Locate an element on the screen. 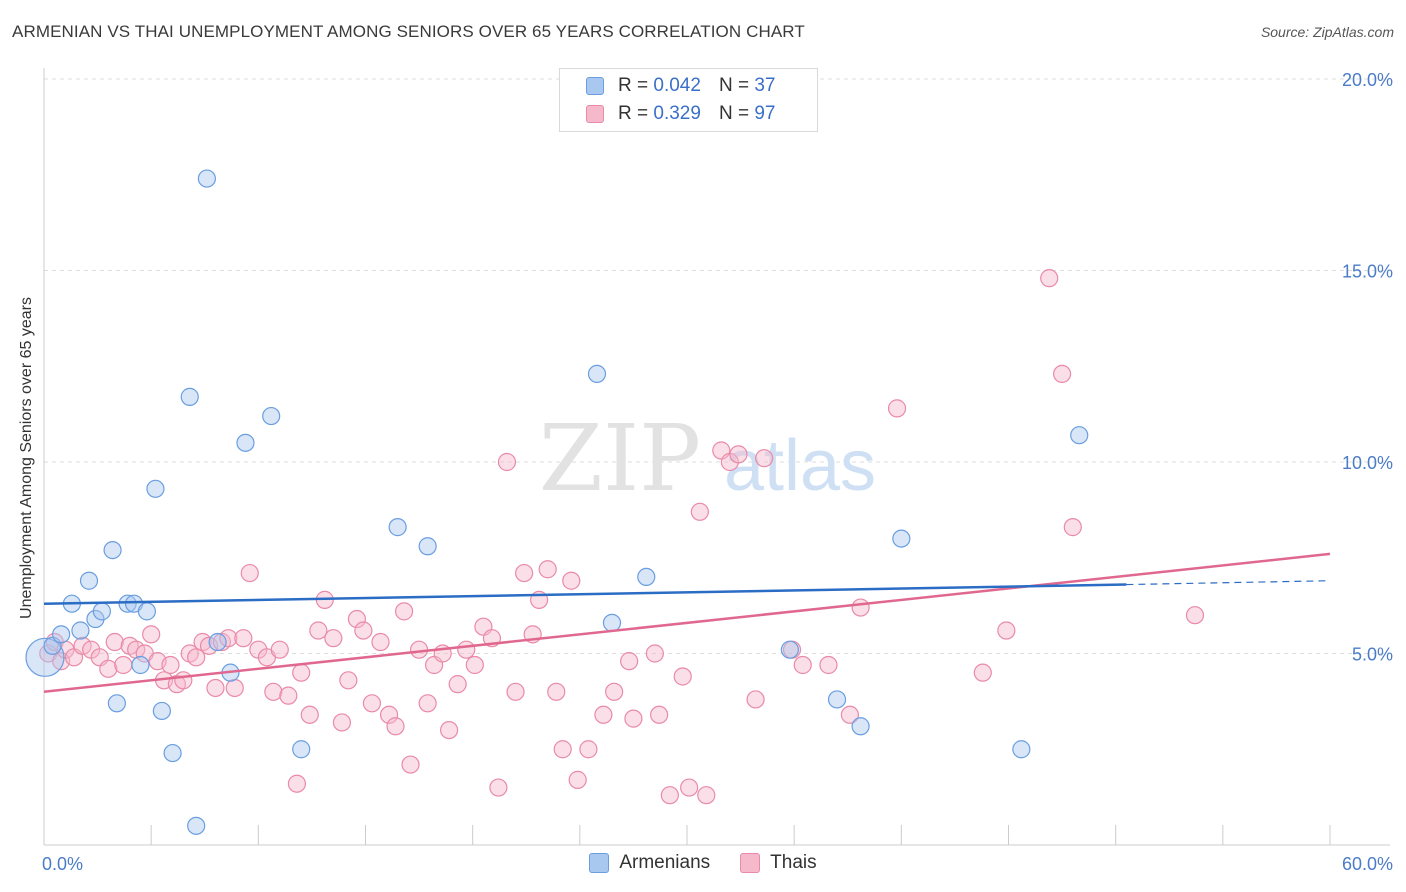 The width and height of the screenshot is (1406, 892). series-swatch-thais is located at coordinates (750, 863).